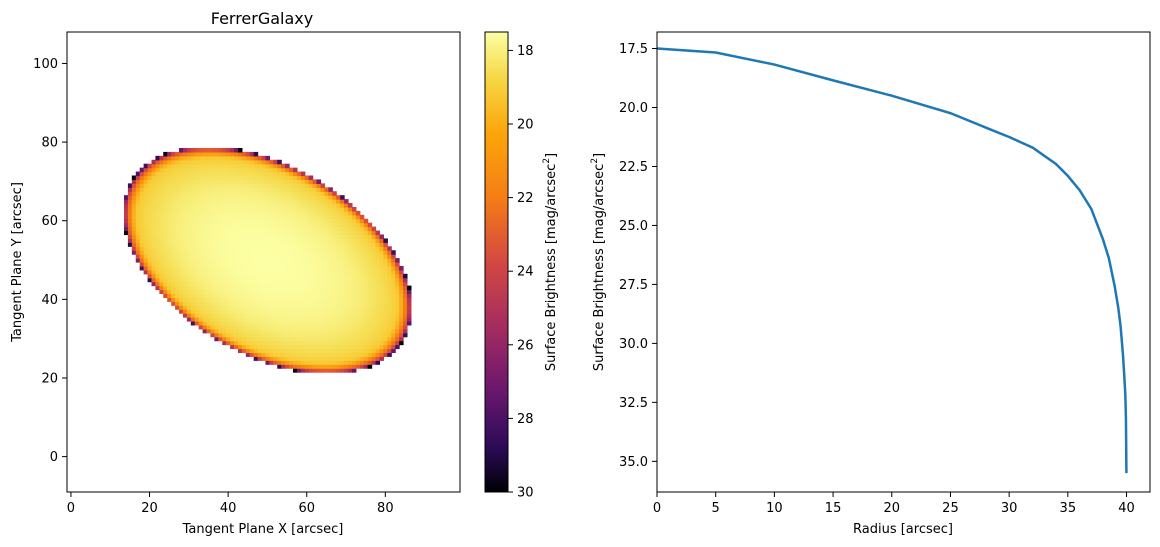 This screenshot has height=547, width=1160. I want to click on colorbar-tick-label: 30, so click(525, 493).